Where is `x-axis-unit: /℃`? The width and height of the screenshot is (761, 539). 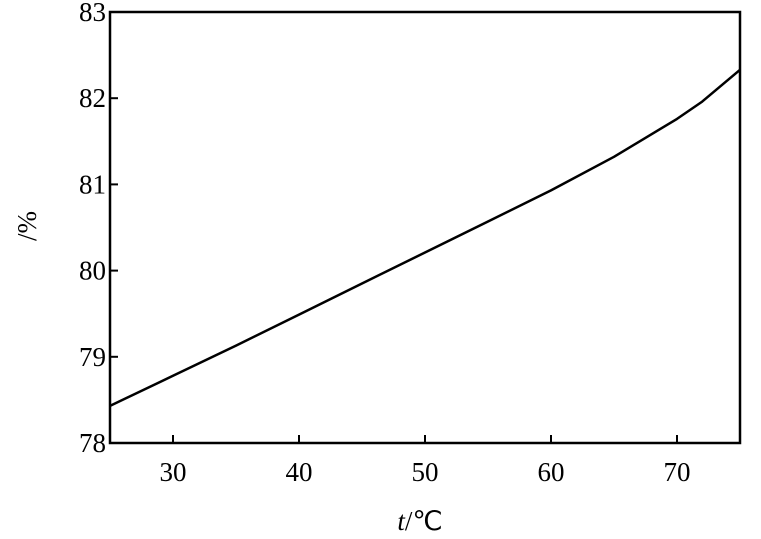
x-axis-unit: /℃ is located at coordinates (424, 521).